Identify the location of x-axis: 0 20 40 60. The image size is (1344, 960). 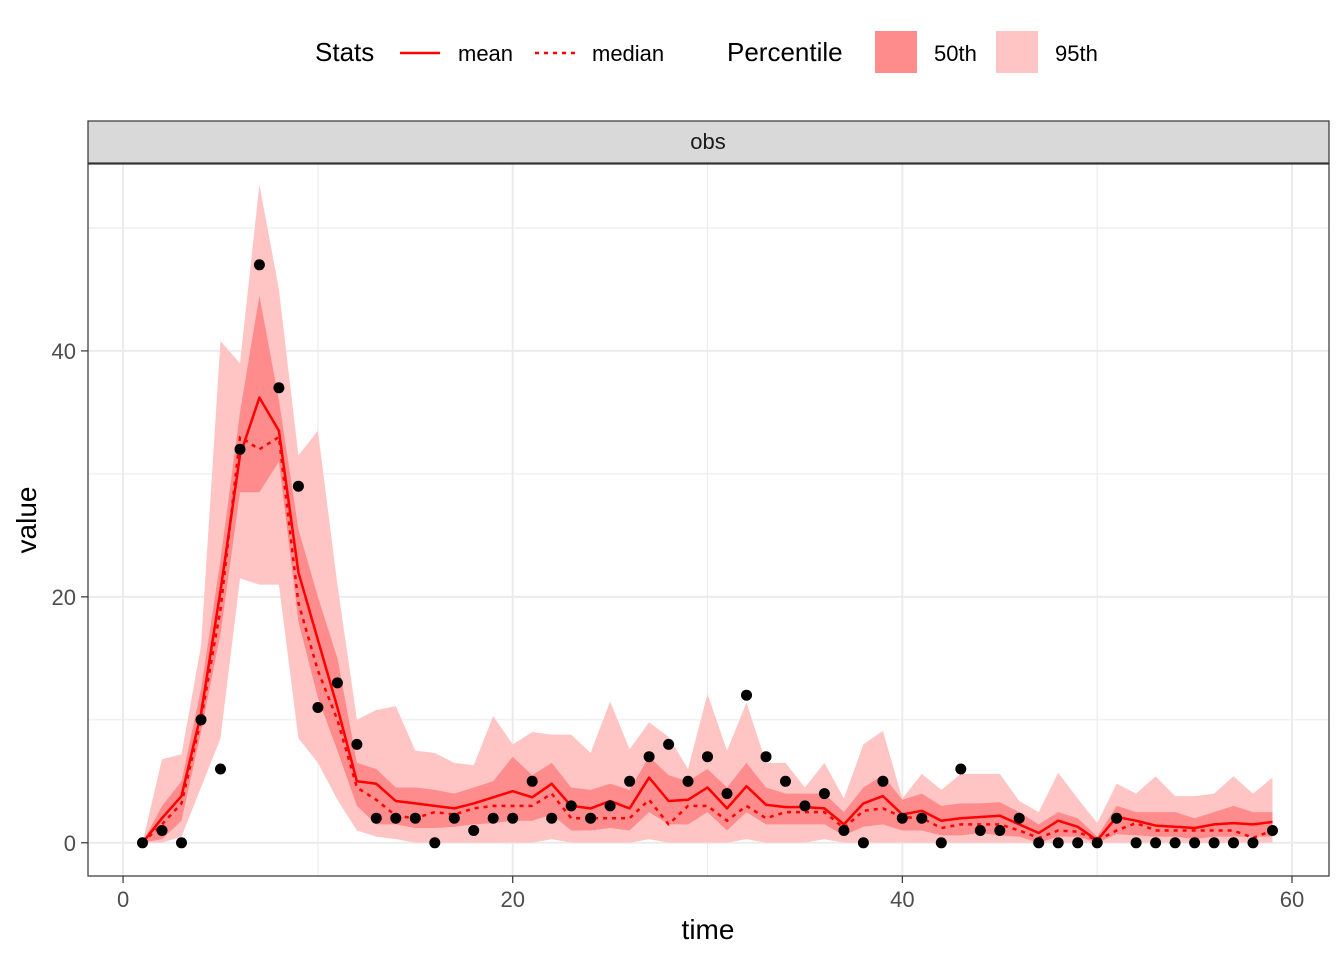
(710, 894).